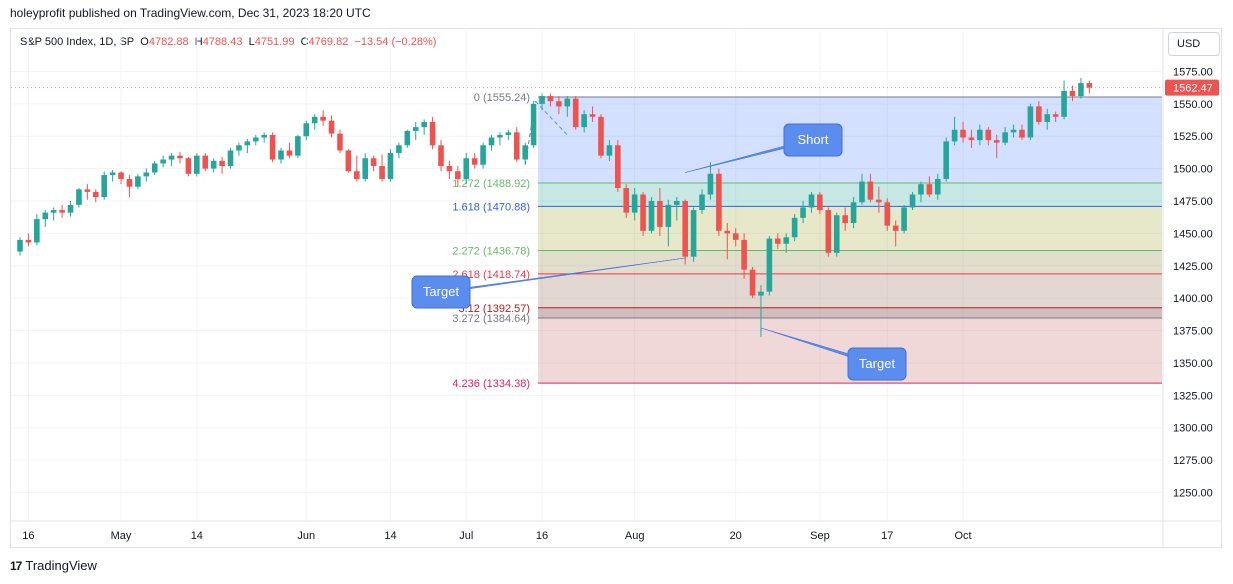  What do you see at coordinates (198, 42) in the screenshot?
I see `high-label: H` at bounding box center [198, 42].